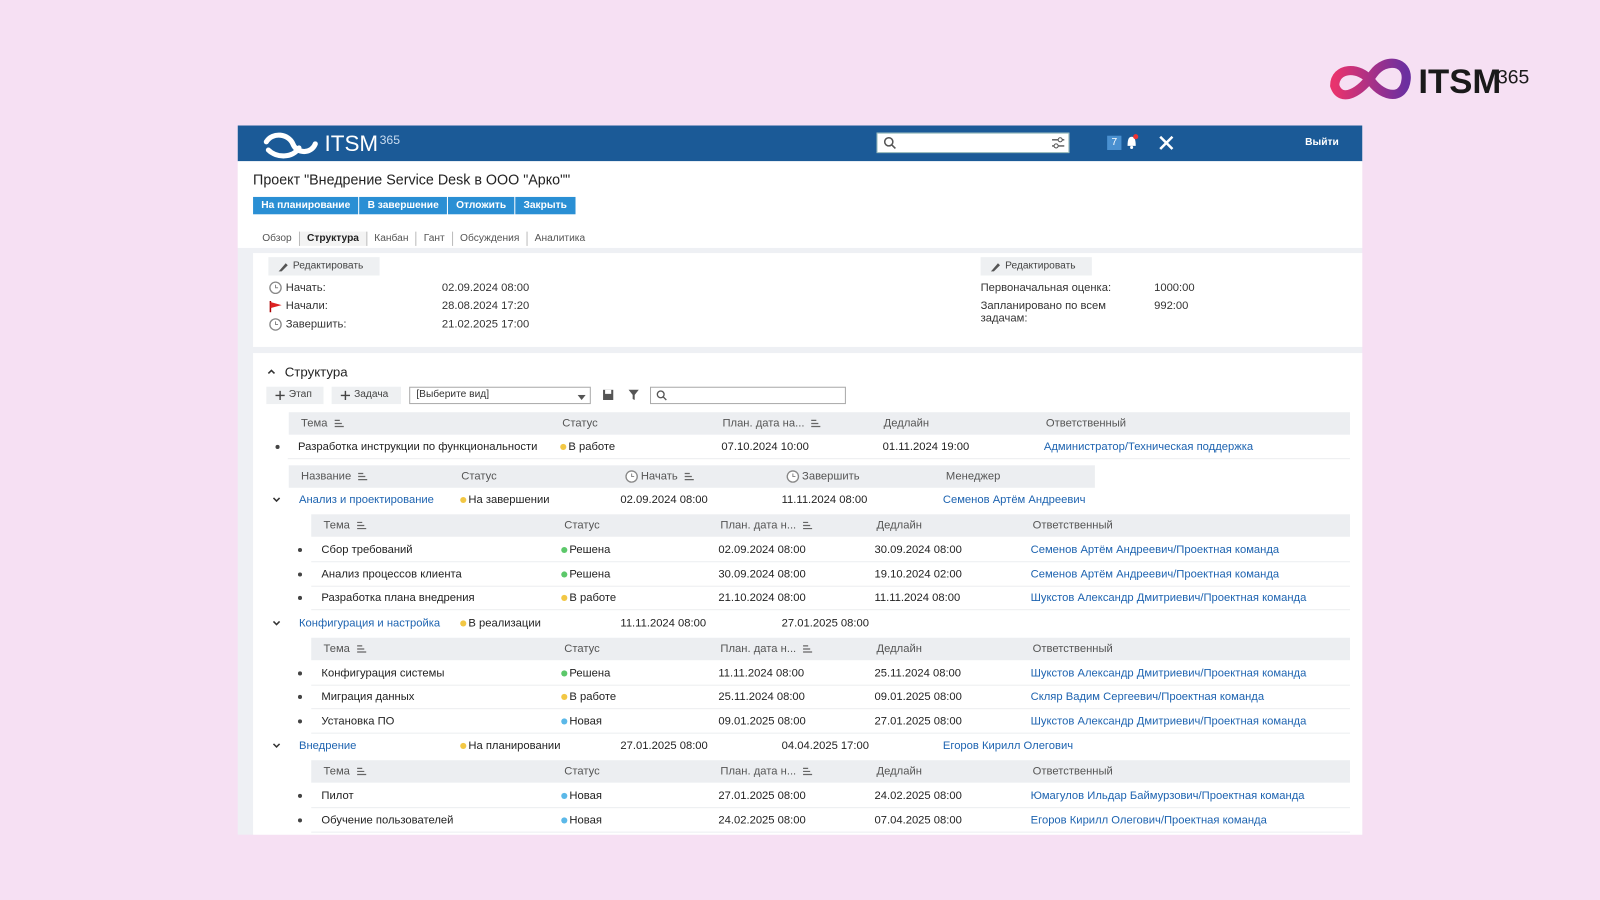  Describe the element at coordinates (390, 238) in the screenshot. I see `tab: Канбан` at that location.